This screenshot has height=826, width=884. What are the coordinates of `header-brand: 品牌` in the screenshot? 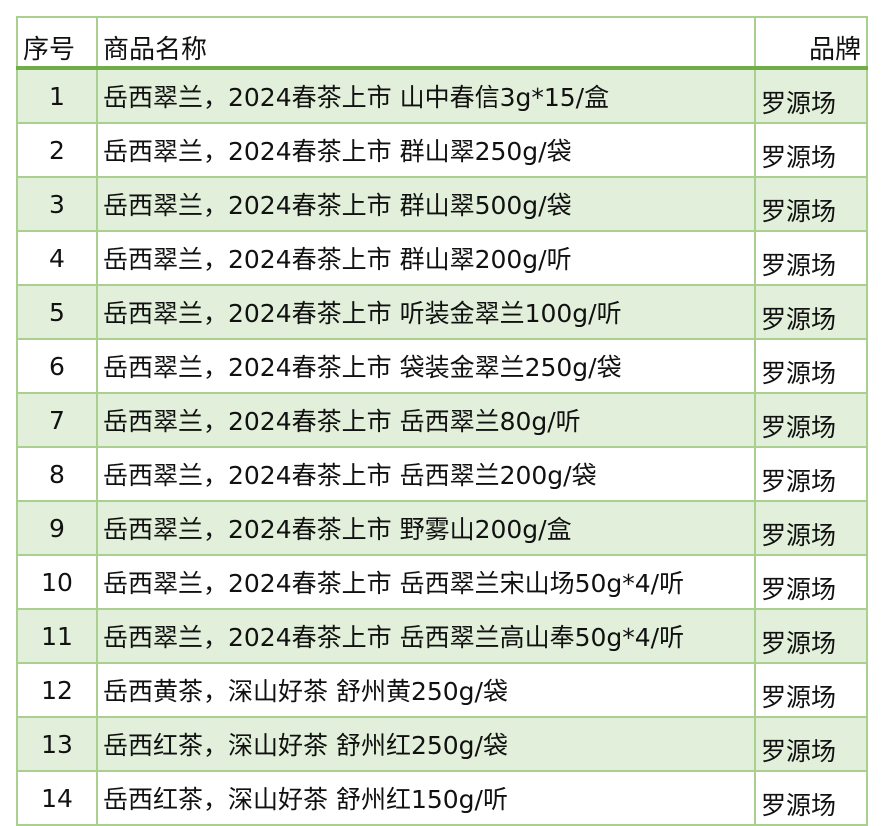 It's located at (811, 43).